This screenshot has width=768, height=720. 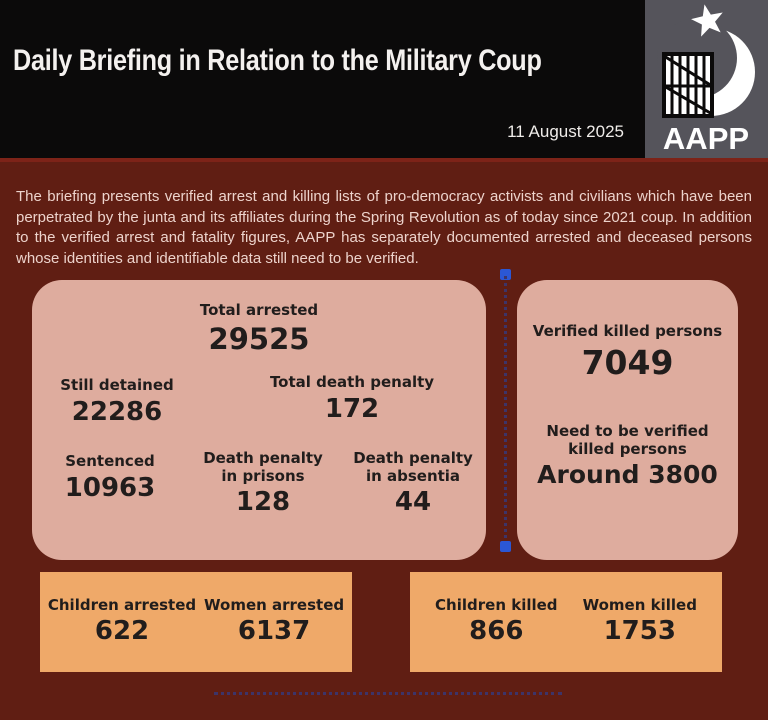 I want to click on stat-children-arrested-value: 622, so click(x=122, y=630).